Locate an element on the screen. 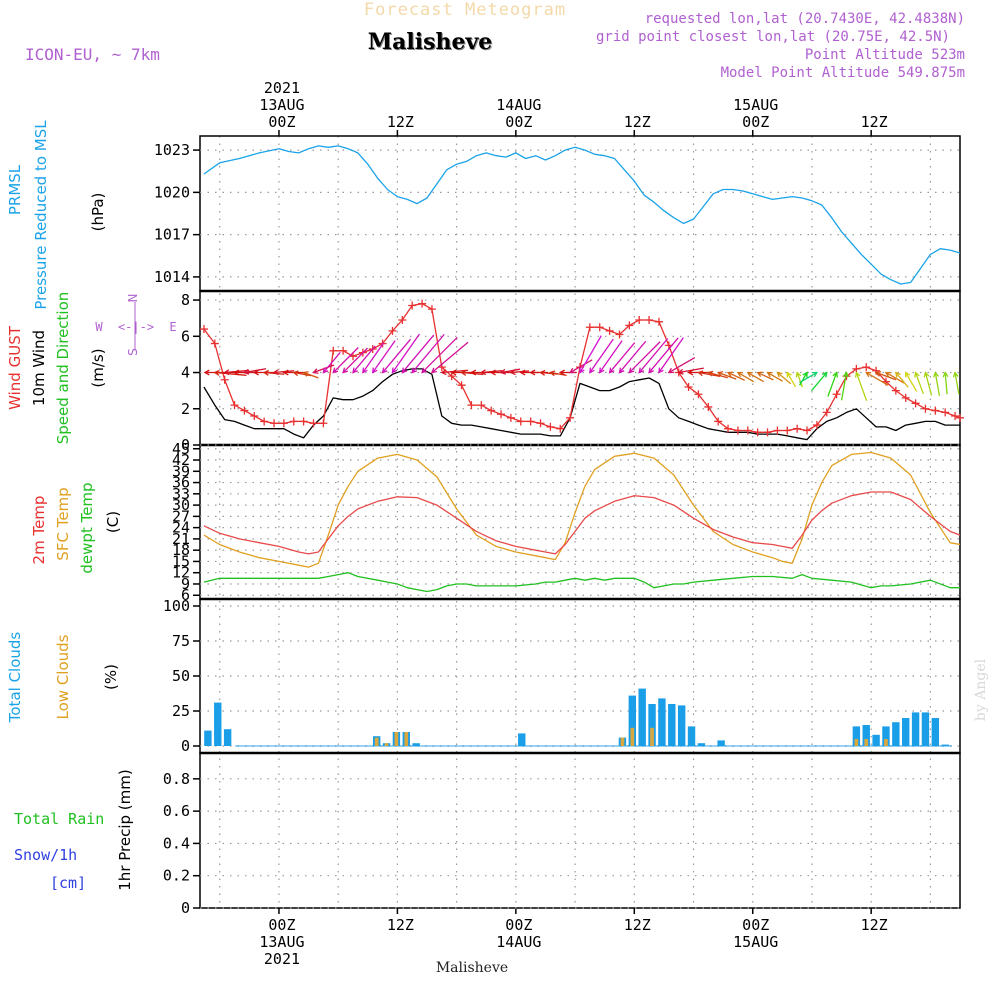 The height and width of the screenshot is (1004, 1000). y-tick-label: 75 is located at coordinates (181, 641).